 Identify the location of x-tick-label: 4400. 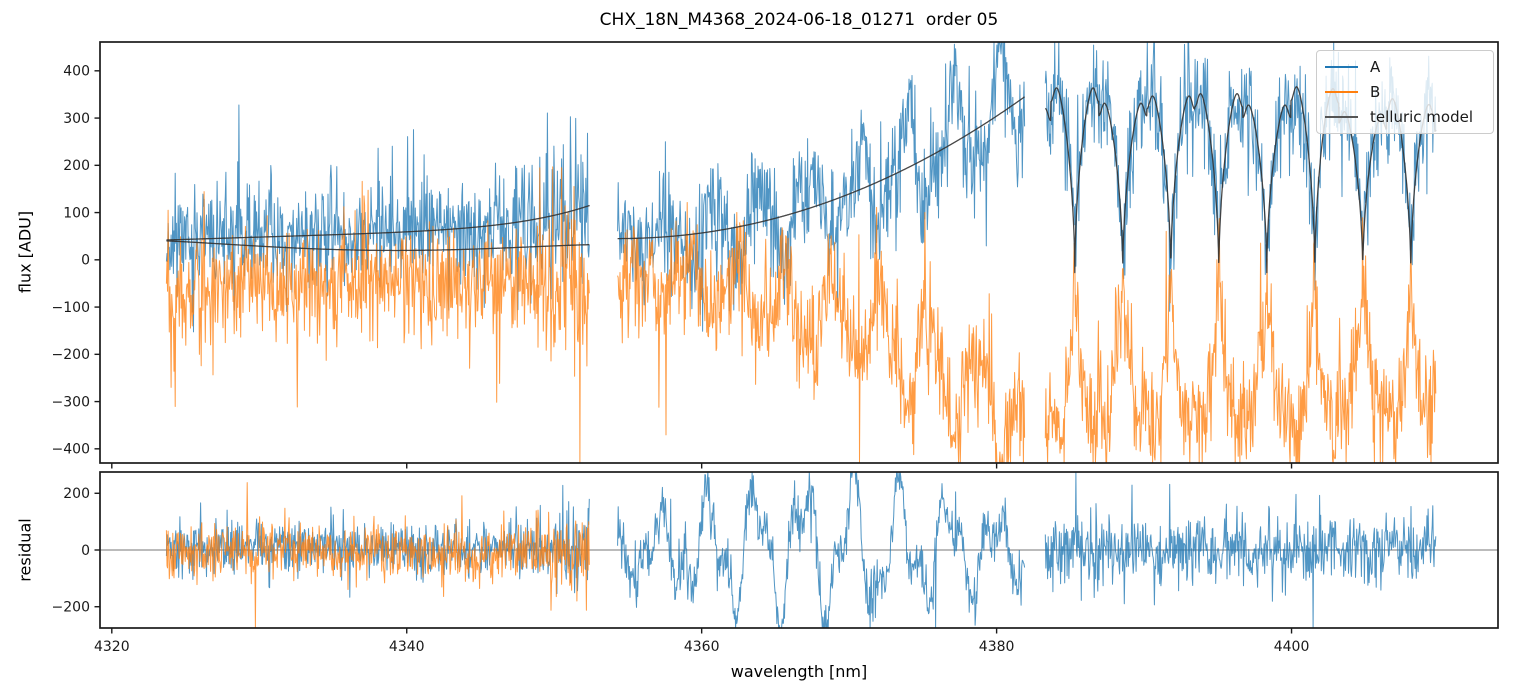
(1292, 647).